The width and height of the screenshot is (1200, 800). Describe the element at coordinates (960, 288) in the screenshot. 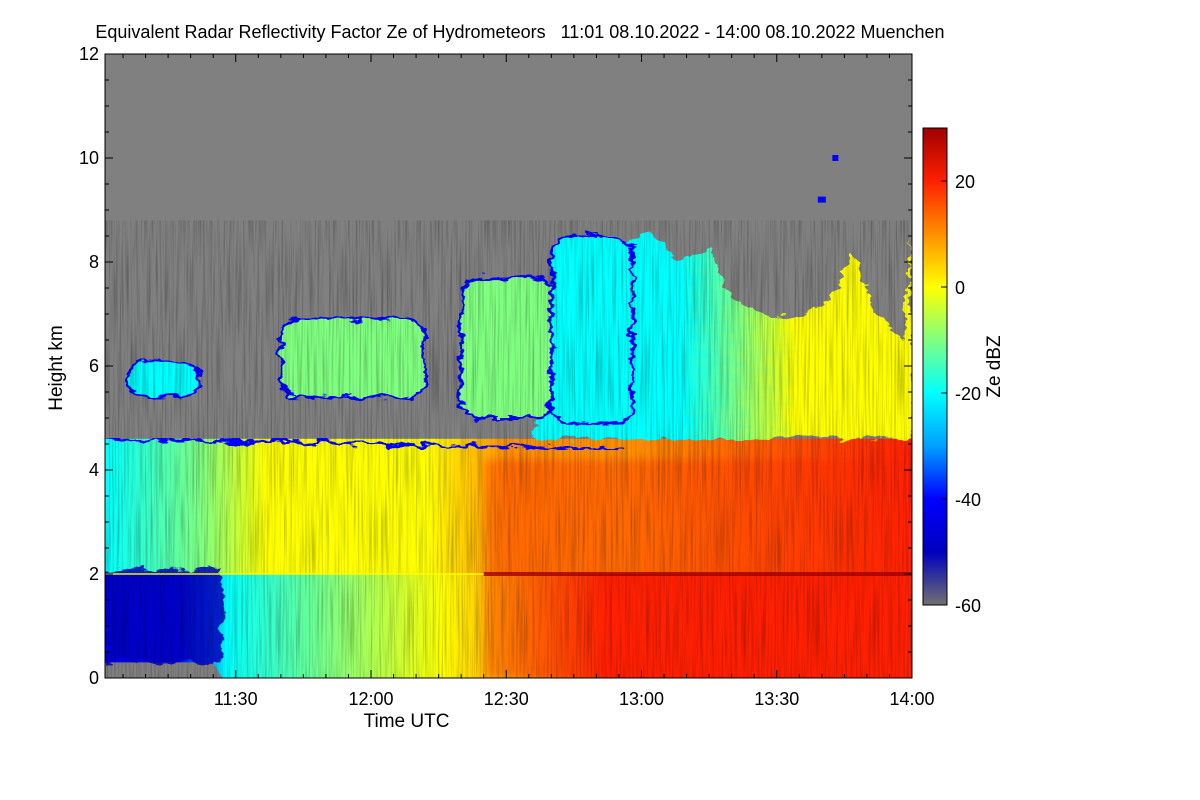

I see `colorbar-tick-label: 0` at that location.